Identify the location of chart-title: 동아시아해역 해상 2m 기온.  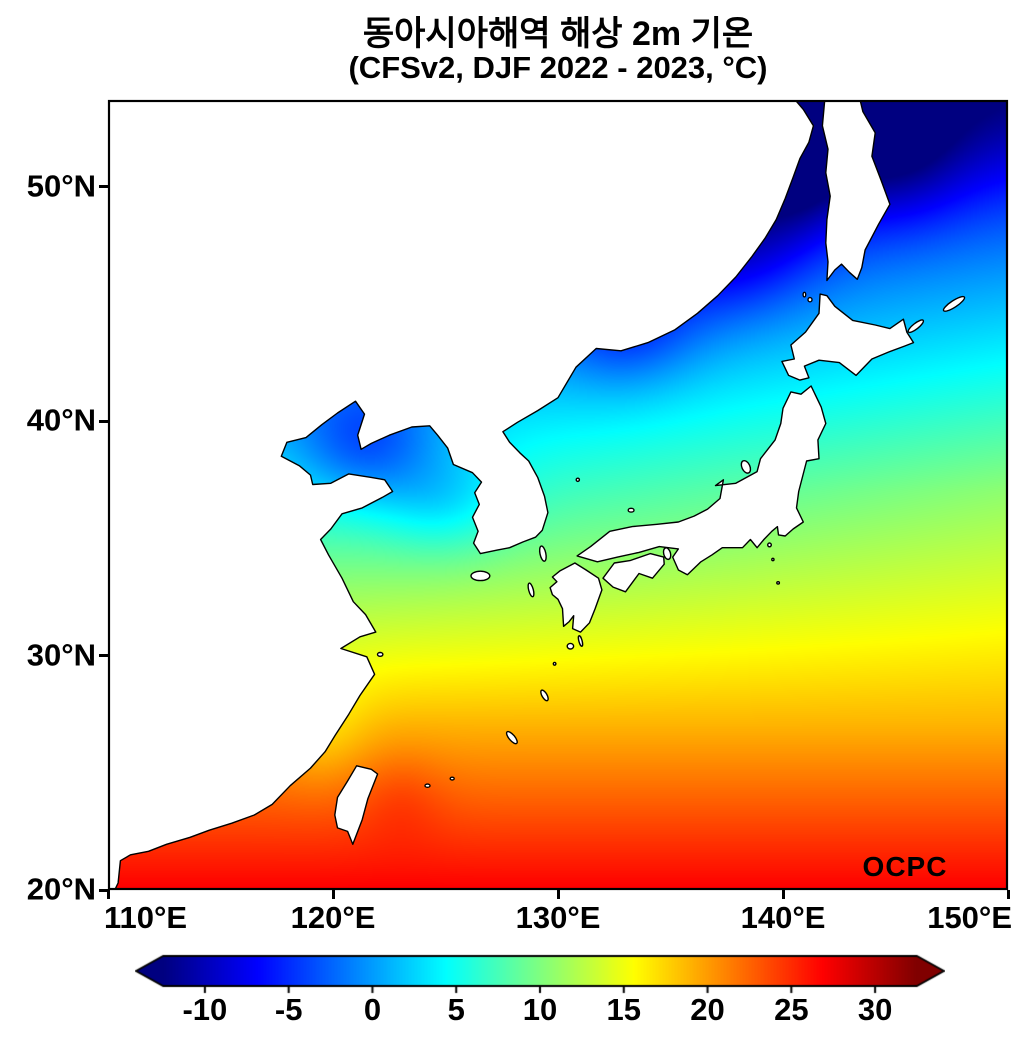
(558, 34).